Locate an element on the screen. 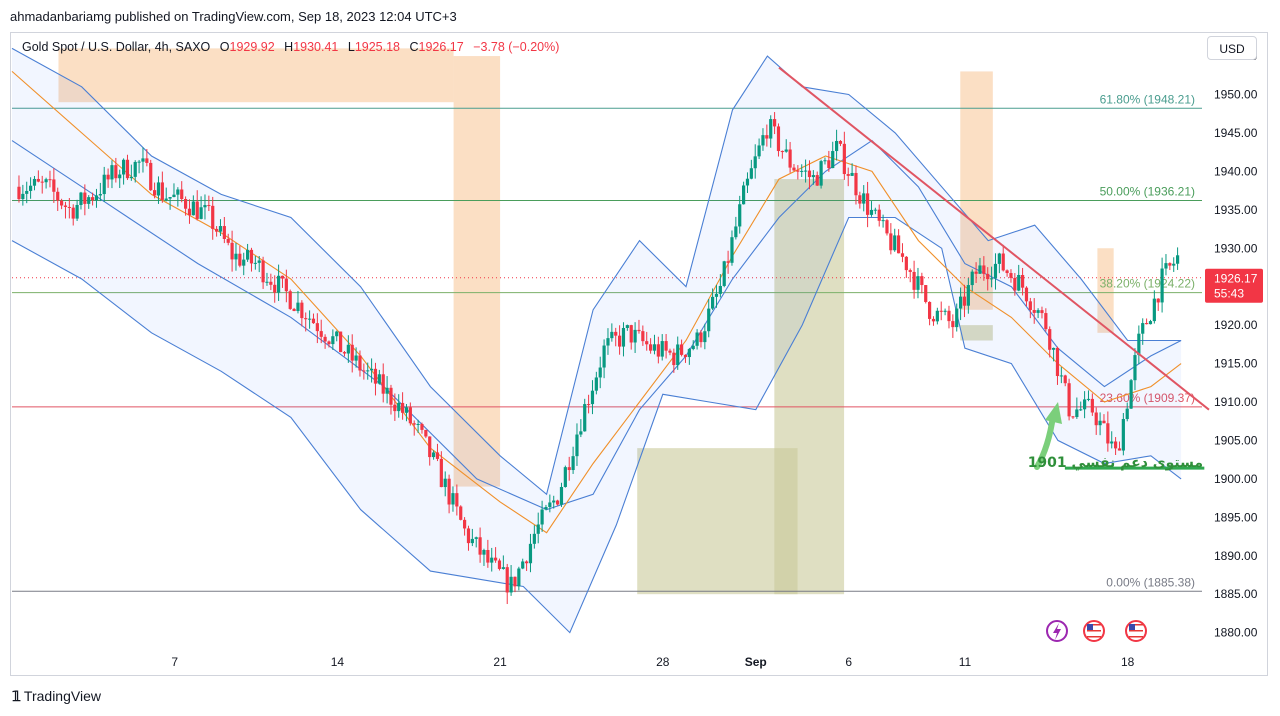  legend-h-label: H is located at coordinates (289, 47).